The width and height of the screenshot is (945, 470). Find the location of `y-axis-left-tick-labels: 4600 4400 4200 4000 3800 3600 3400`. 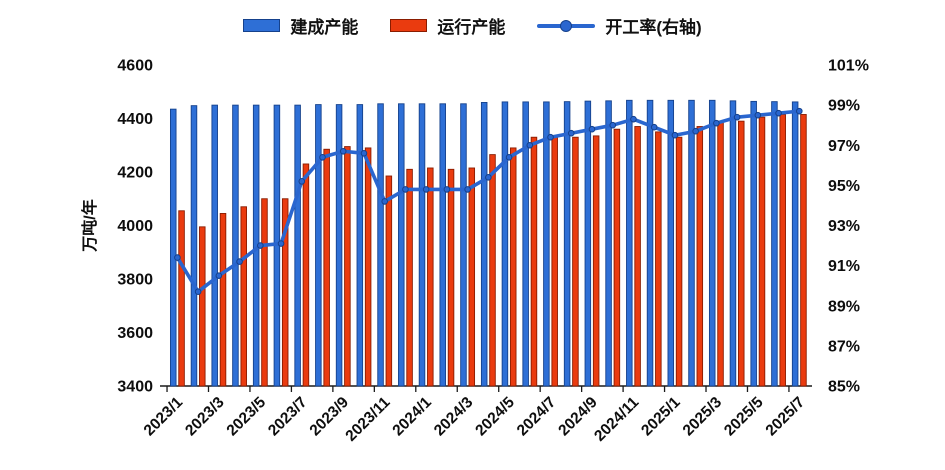

y-axis-left-tick-labels: 4600 4400 4200 4000 3800 3600 3400 is located at coordinates (135, 227).